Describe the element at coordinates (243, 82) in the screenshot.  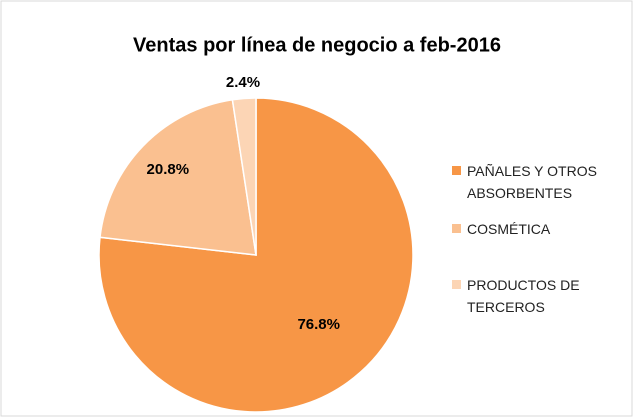
I see `data-label: 2.4%` at that location.